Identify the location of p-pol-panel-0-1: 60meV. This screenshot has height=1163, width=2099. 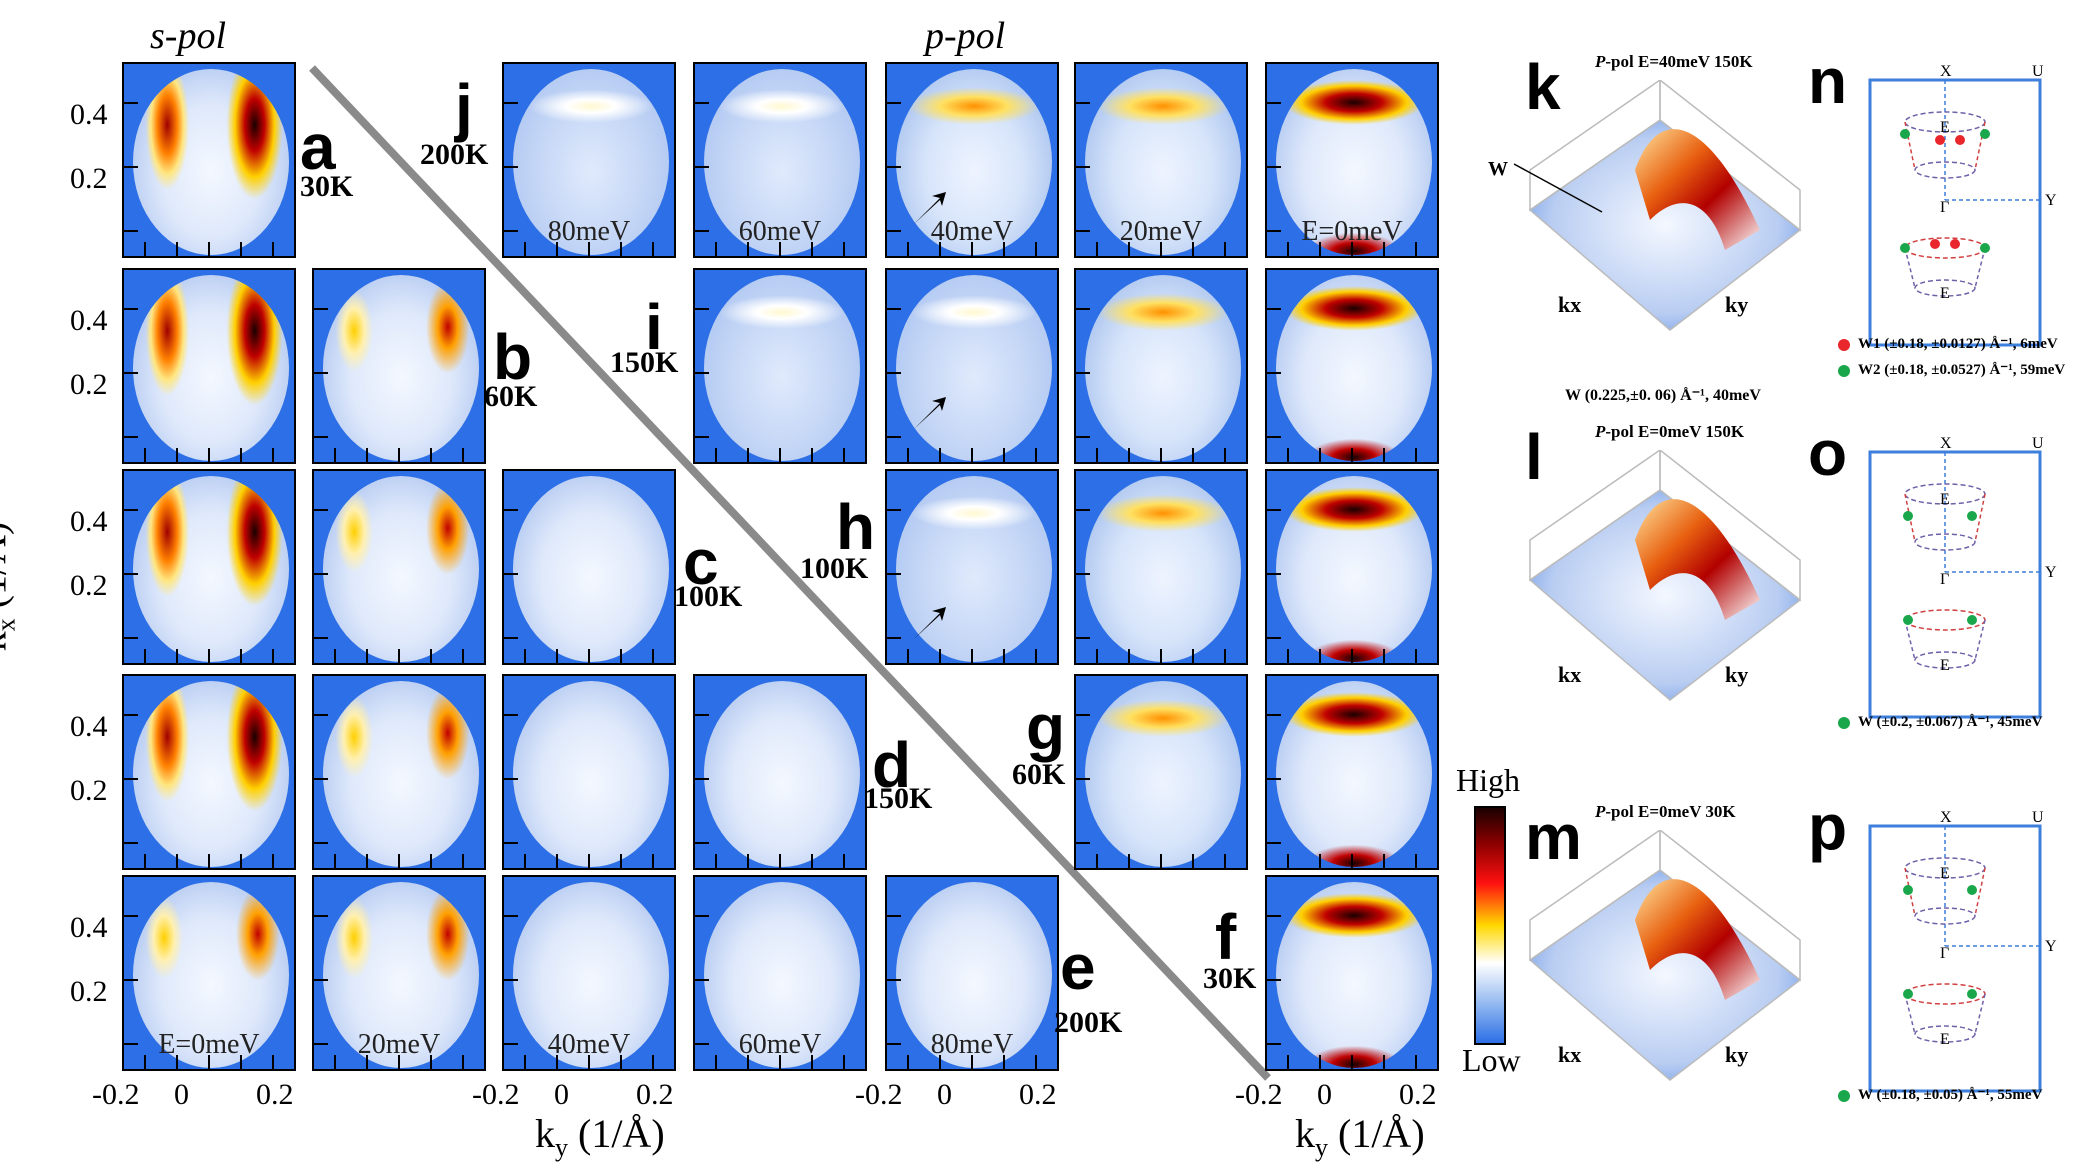
(780, 160).